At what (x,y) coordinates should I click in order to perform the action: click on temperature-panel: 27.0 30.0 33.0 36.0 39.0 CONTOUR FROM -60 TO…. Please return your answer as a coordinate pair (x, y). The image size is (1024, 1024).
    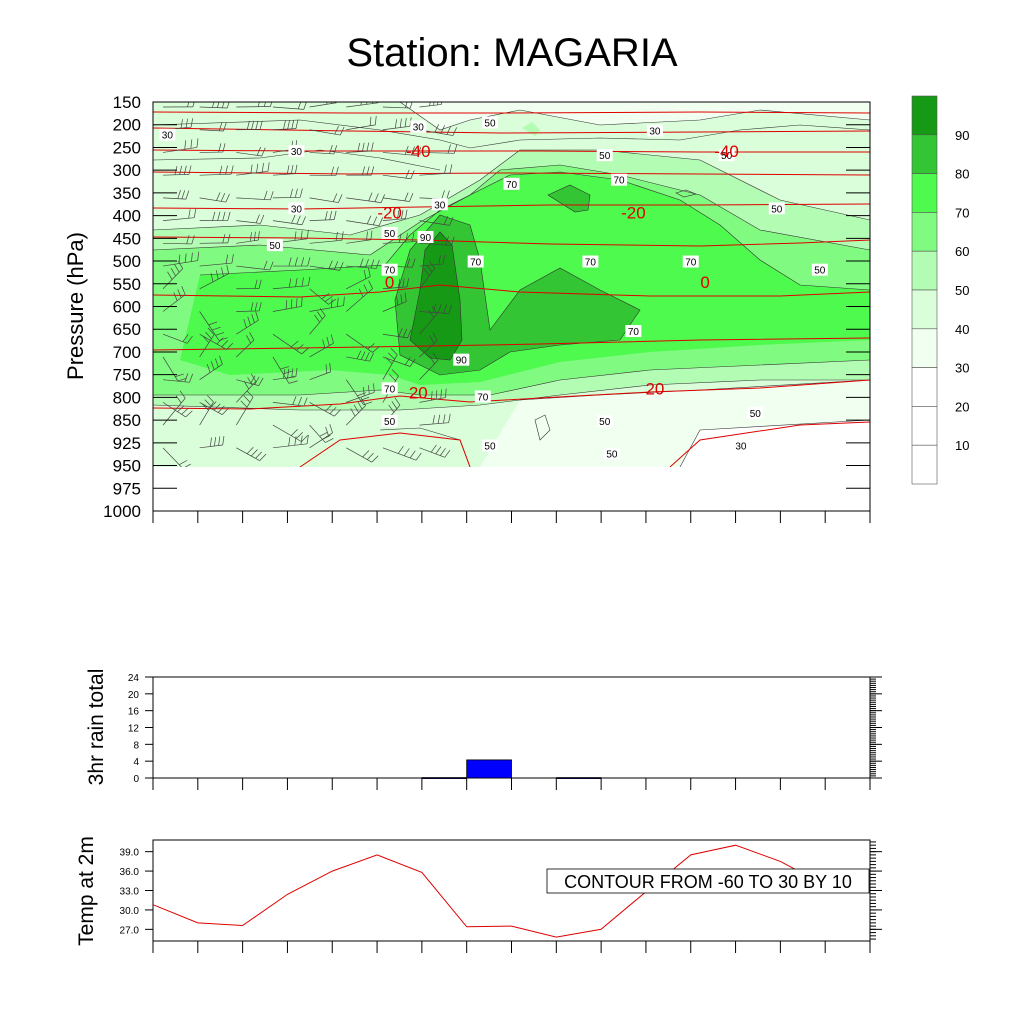
    Looking at the image, I should click on (478, 894).